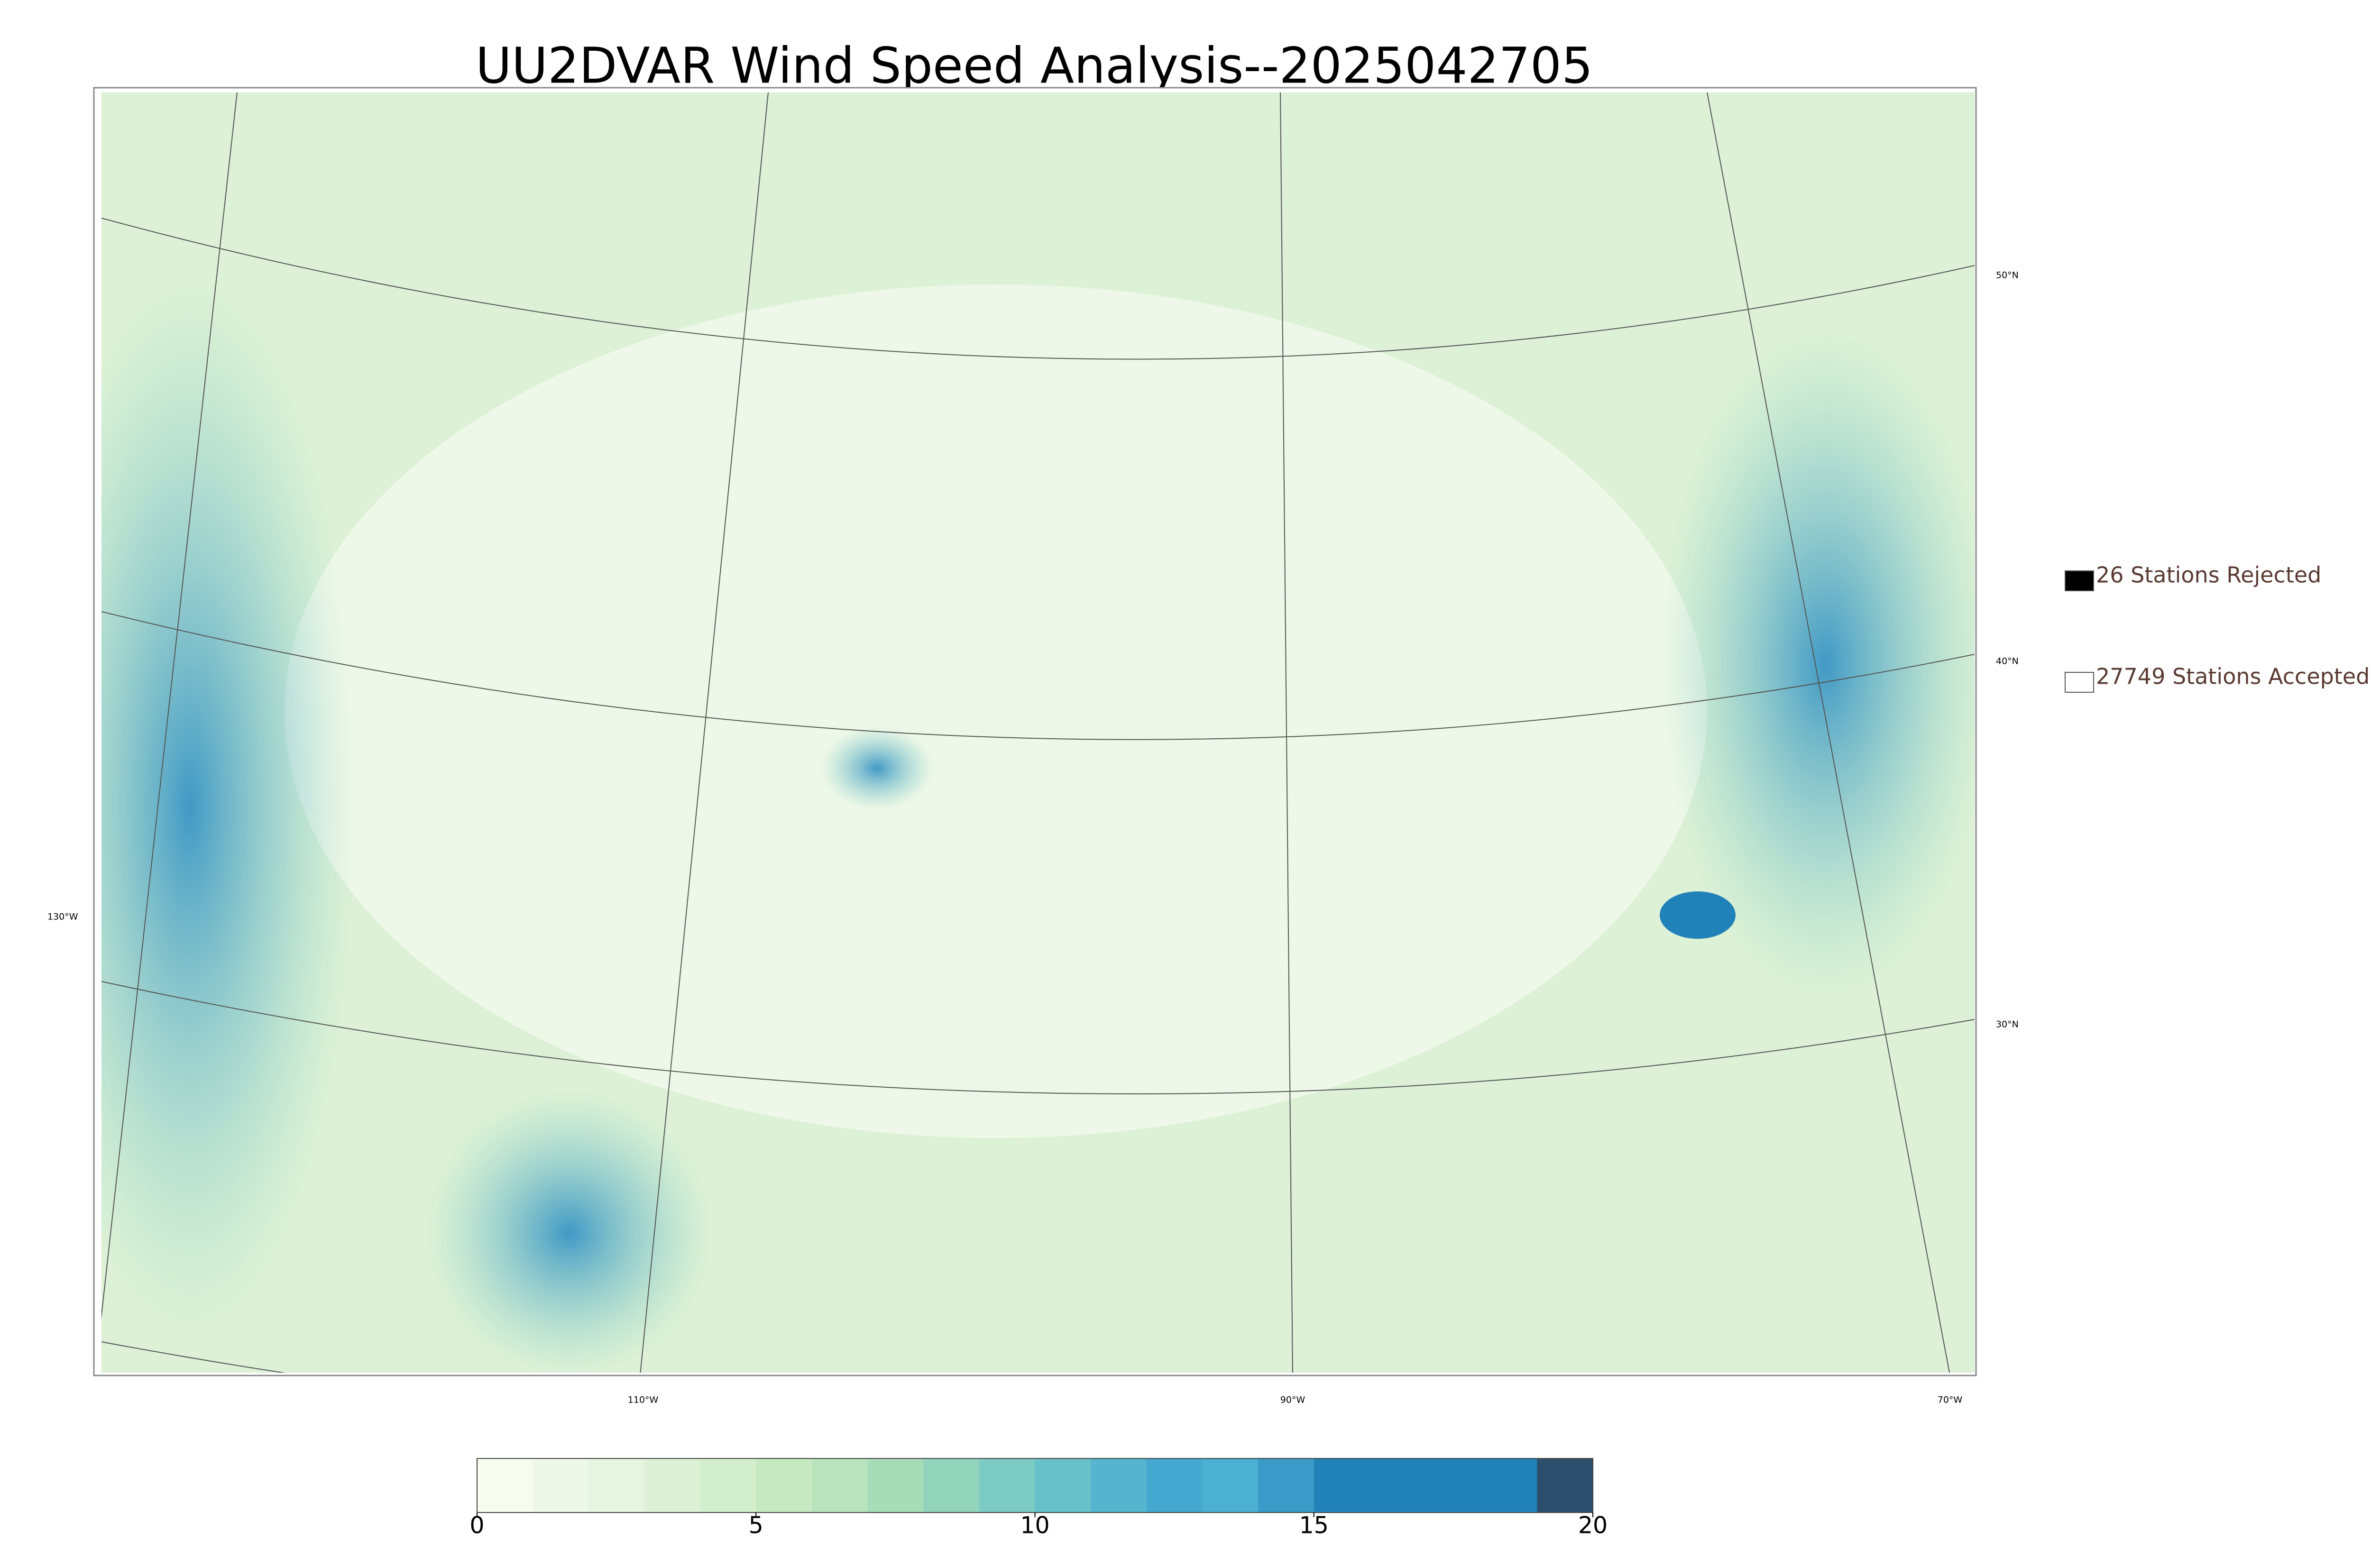 The image size is (2371, 1568). Describe the element at coordinates (1314, 1525) in the screenshot. I see `colorbar-tick-label: 15` at that location.